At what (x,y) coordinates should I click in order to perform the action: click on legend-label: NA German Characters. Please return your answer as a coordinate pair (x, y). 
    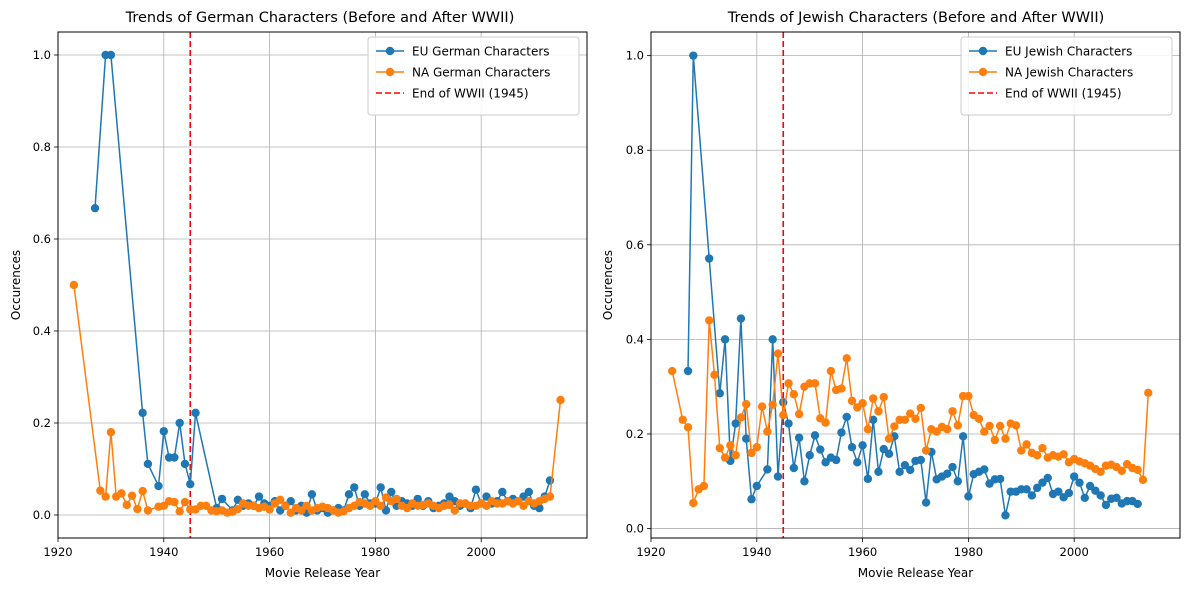
    Looking at the image, I should click on (481, 73).